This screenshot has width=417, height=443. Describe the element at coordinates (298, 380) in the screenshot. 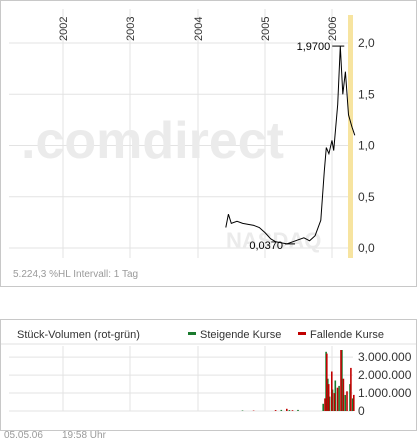

I see `volume-bars` at that location.